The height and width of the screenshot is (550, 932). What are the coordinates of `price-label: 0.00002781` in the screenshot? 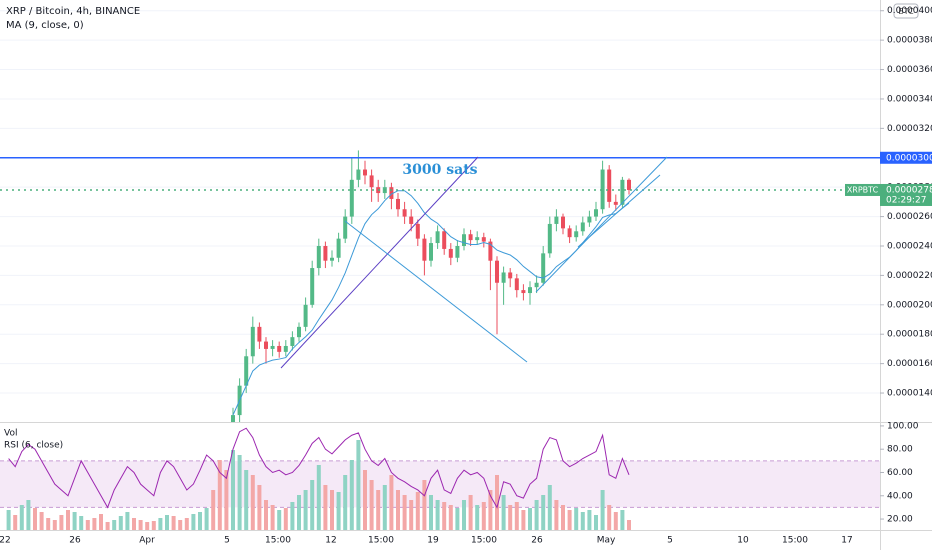 It's located at (909, 190).